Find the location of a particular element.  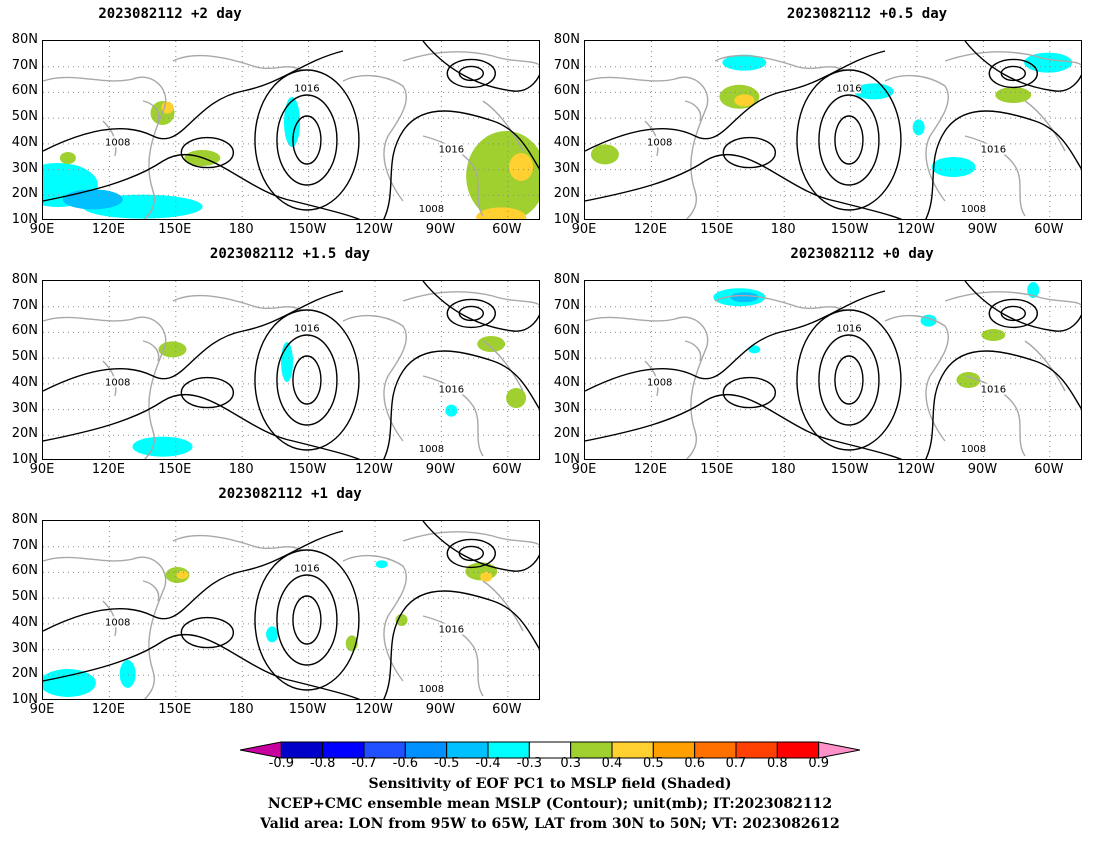

map-plot-area: 1016 1008 1016 1008 is located at coordinates (291, 130).